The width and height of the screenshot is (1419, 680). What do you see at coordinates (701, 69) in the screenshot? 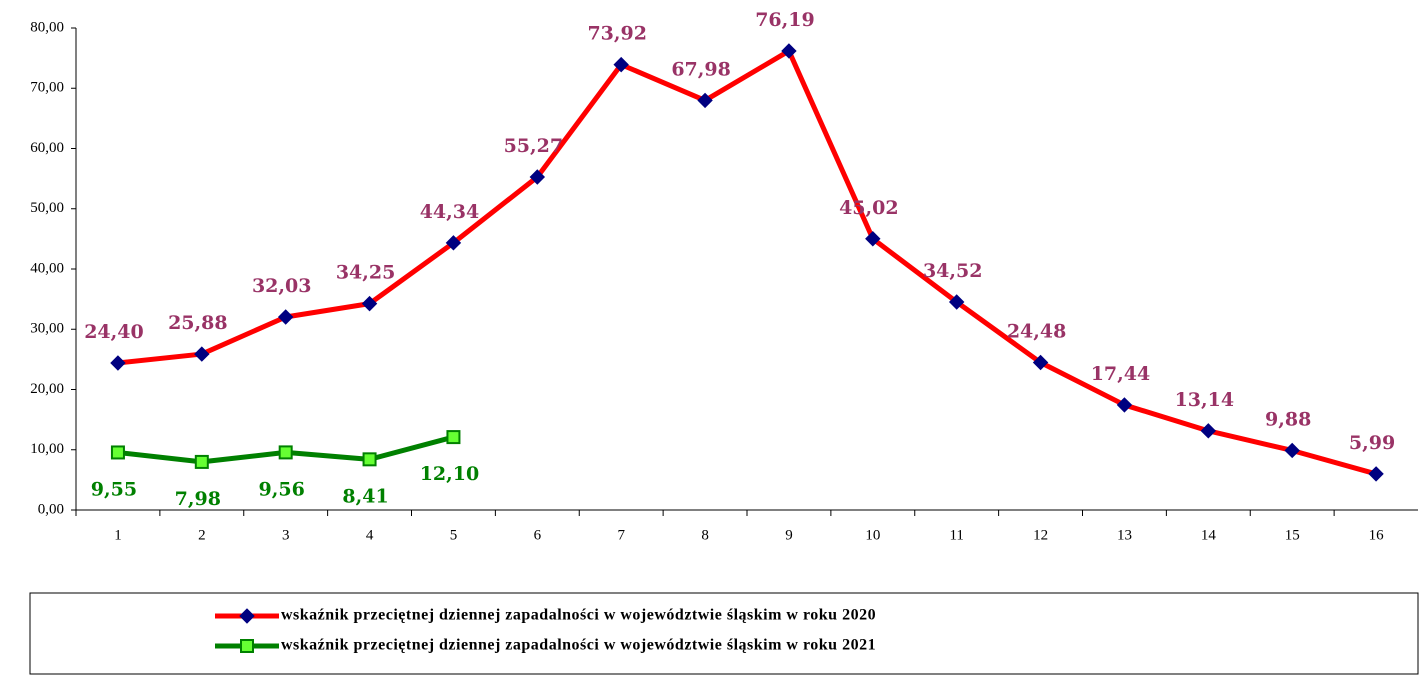
I see `data-label: 67,98` at bounding box center [701, 69].